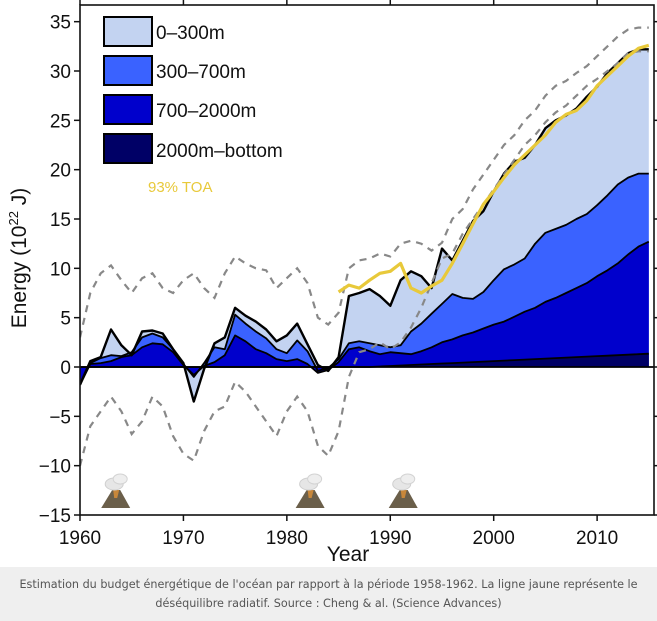 The height and width of the screenshot is (621, 657). What do you see at coordinates (60, 269) in the screenshot?
I see `y-tick-label: 10` at bounding box center [60, 269].